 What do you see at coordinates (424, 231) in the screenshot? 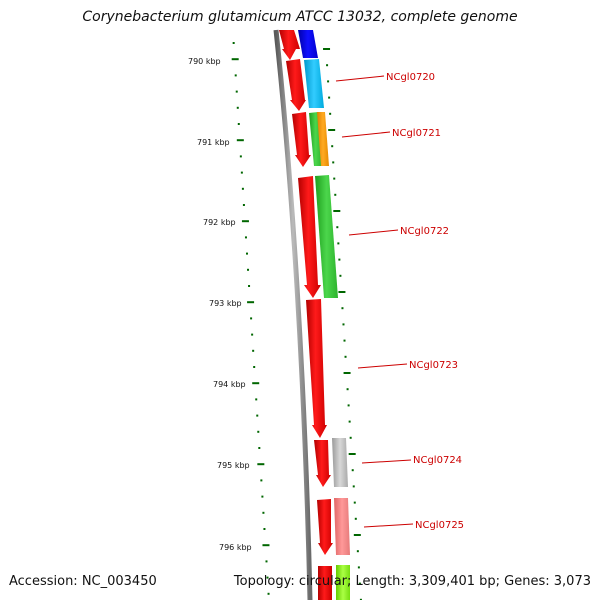
I see `gene-label-ncgl0722: NCgl0722` at bounding box center [424, 231].